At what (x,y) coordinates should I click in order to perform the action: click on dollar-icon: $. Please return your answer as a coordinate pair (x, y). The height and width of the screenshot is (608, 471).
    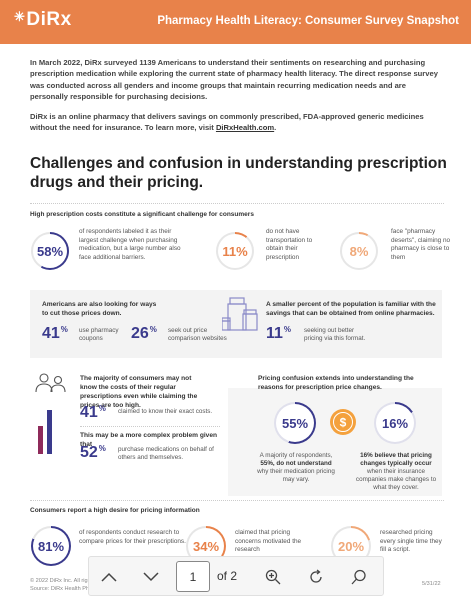
    Looking at the image, I should click on (343, 422).